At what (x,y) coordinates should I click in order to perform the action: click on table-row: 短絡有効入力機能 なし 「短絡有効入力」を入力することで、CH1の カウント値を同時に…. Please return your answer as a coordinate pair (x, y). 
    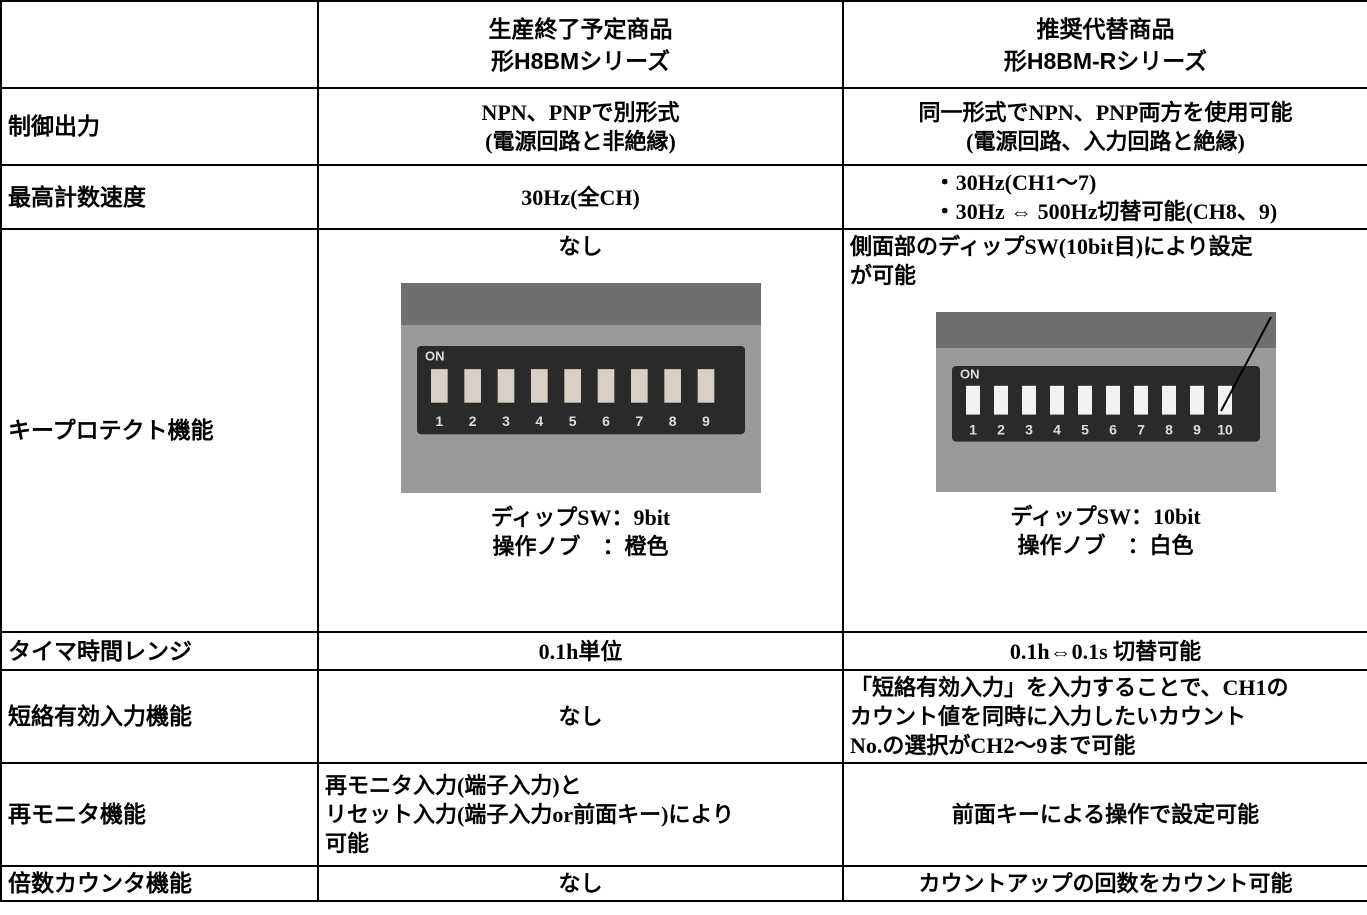
    Looking at the image, I should click on (683, 716).